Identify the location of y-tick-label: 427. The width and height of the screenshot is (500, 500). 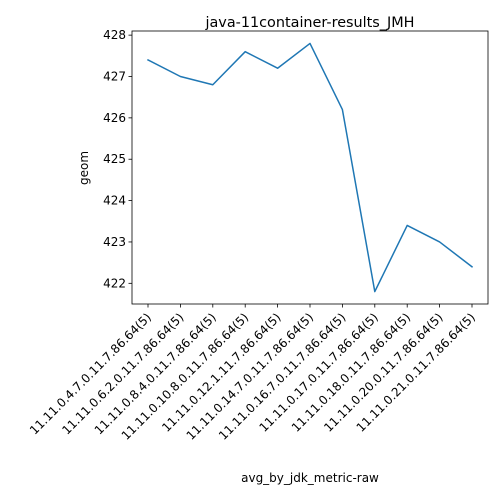
(114, 77).